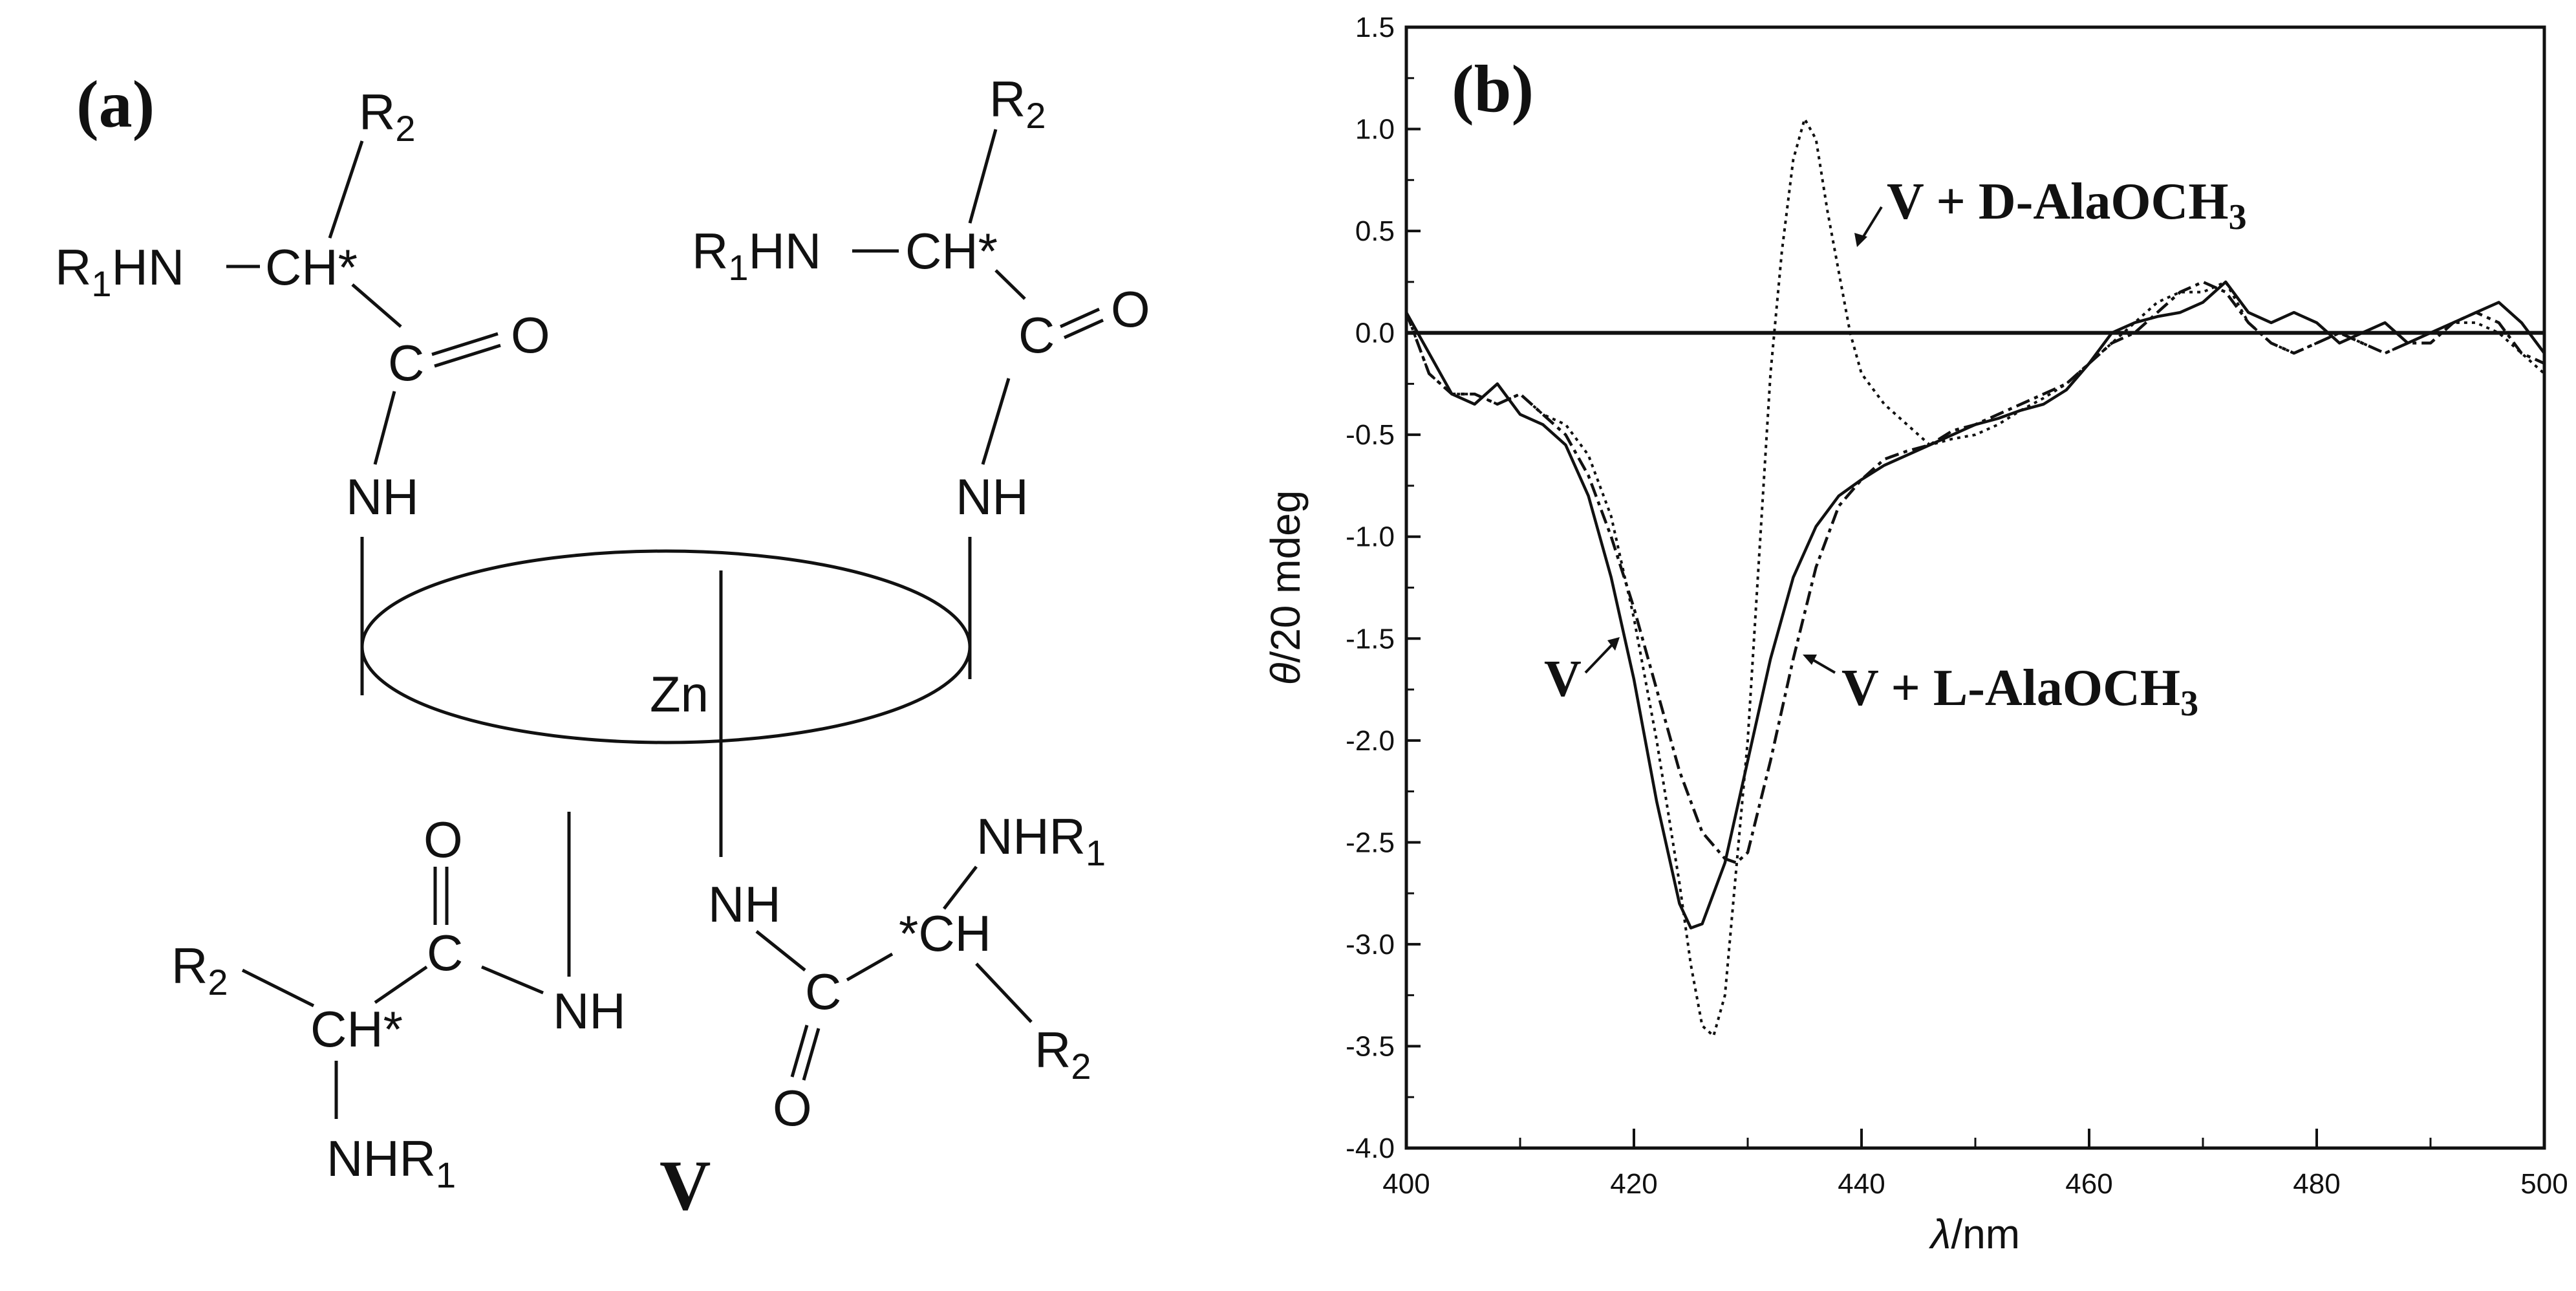 Image resolution: width=2576 pixels, height=1291 pixels. What do you see at coordinates (996, 421) in the screenshot?
I see `bond-nh-to-c-upper-right` at bounding box center [996, 421].